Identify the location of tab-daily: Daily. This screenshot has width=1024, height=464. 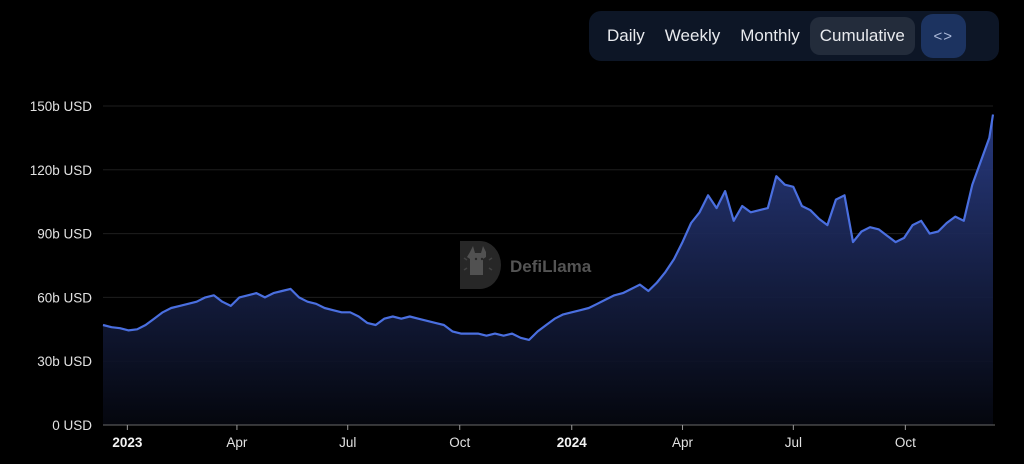
(626, 35).